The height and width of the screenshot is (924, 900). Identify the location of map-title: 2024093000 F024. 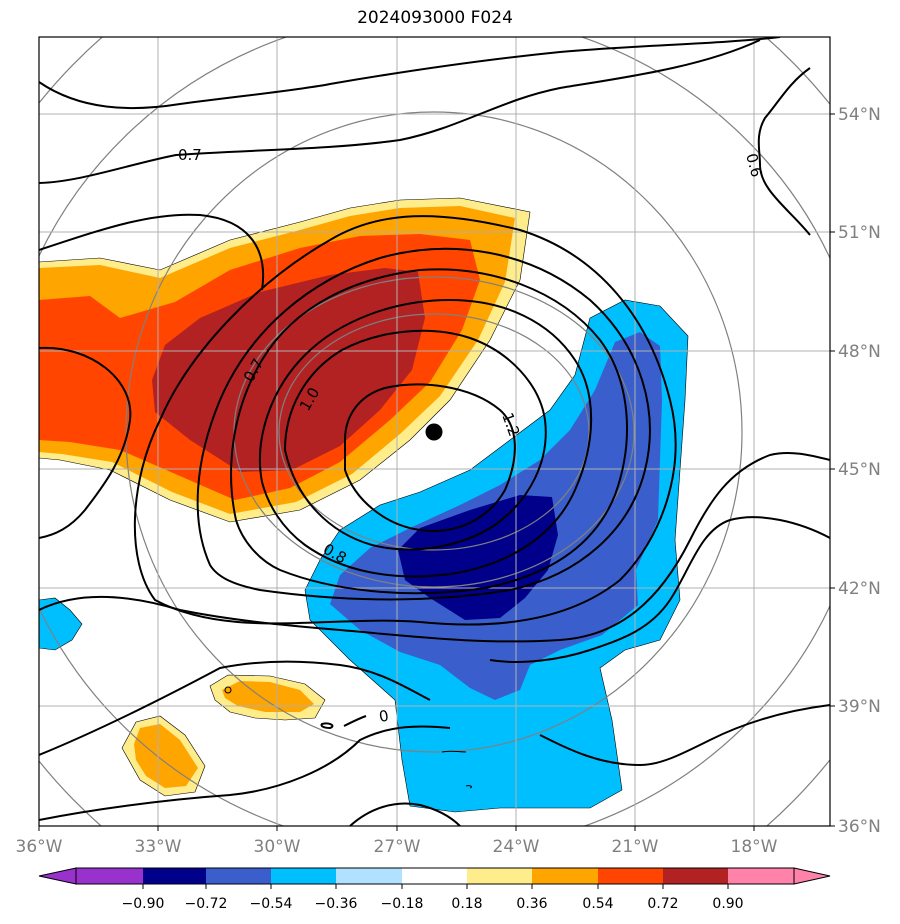
(435, 18).